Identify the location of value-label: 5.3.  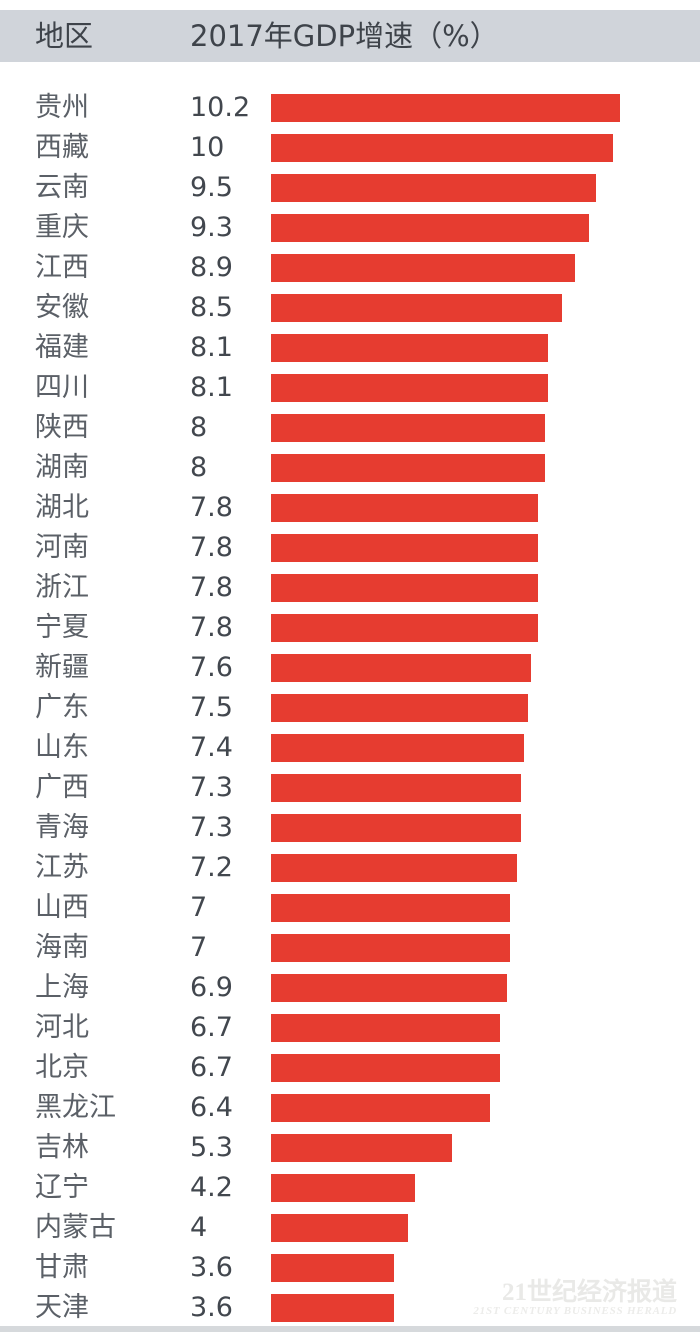
(211, 1147).